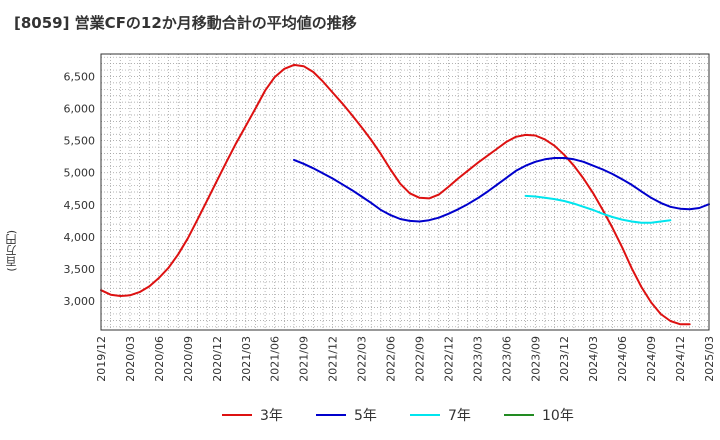  I want to click on x-tick-label: 2023/09, so click(535, 359).